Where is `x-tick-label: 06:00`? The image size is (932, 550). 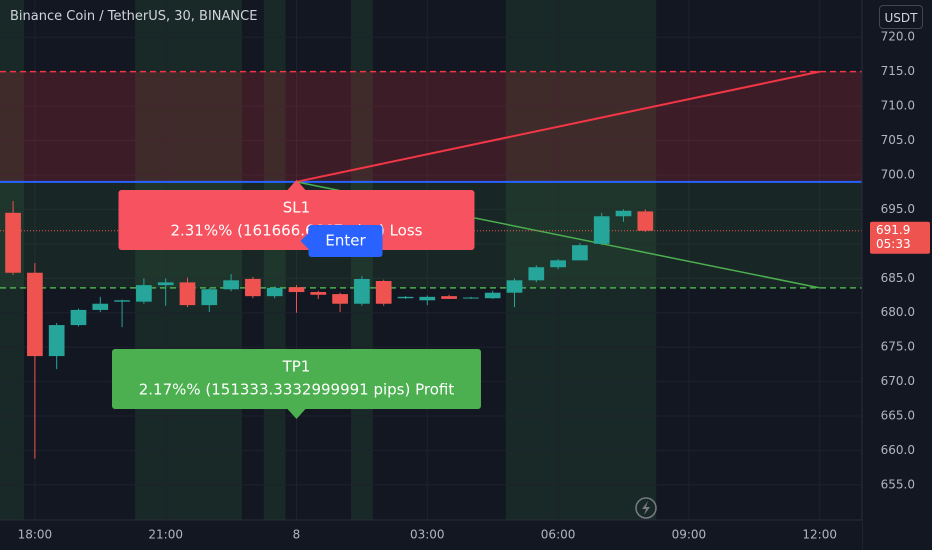
x-tick-label: 06:00 is located at coordinates (558, 535).